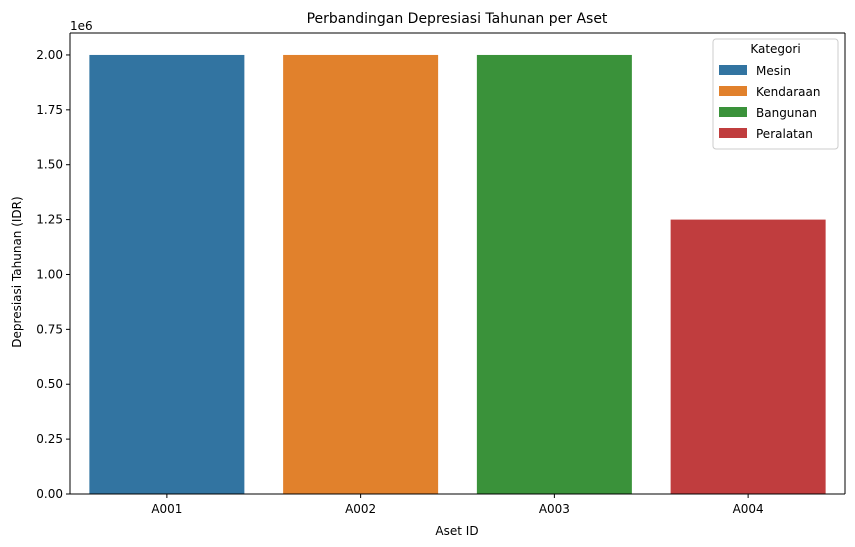  I want to click on legend: Kategori Mesin Kendaraan Bangunan Peralatan, so click(775, 94).